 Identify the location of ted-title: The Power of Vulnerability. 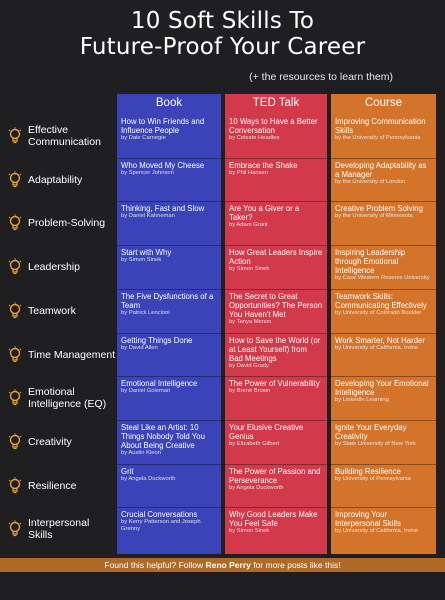
(274, 383).